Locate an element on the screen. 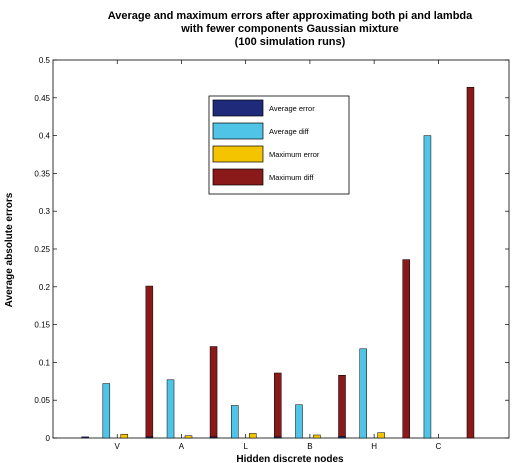 The image size is (530, 463). x-tick-label: A is located at coordinates (182, 446).